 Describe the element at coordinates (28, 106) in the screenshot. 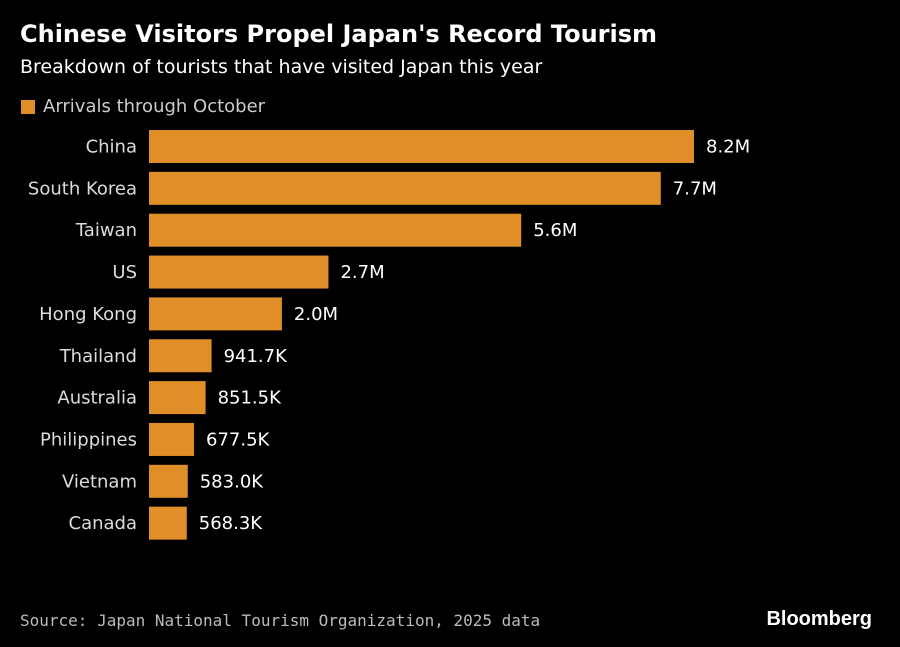

I see `legend-swatch` at that location.